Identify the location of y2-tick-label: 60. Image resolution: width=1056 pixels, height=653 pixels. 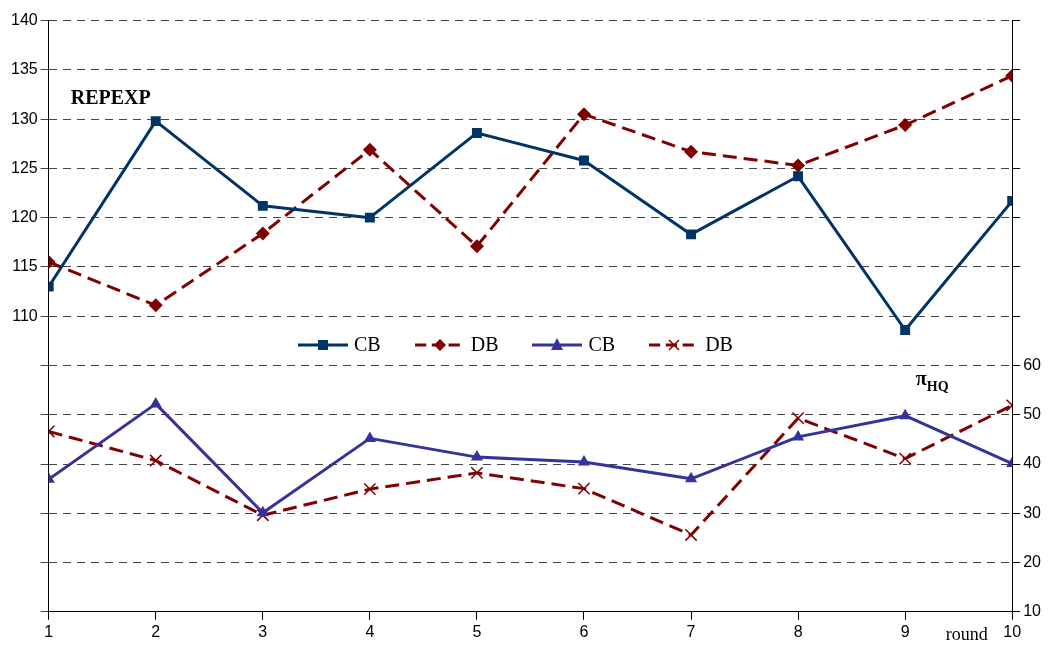
(1032, 364).